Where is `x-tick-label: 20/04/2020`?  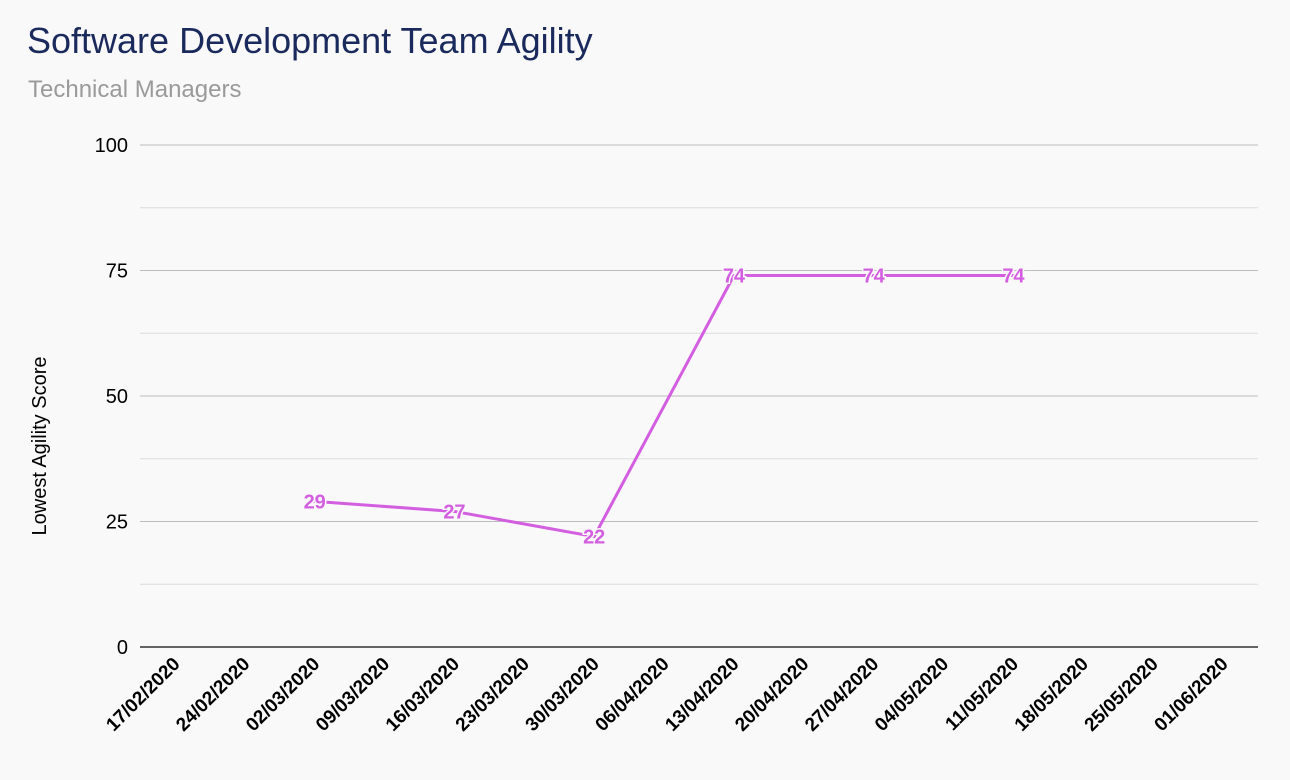 x-tick-label: 20/04/2020 is located at coordinates (772, 695).